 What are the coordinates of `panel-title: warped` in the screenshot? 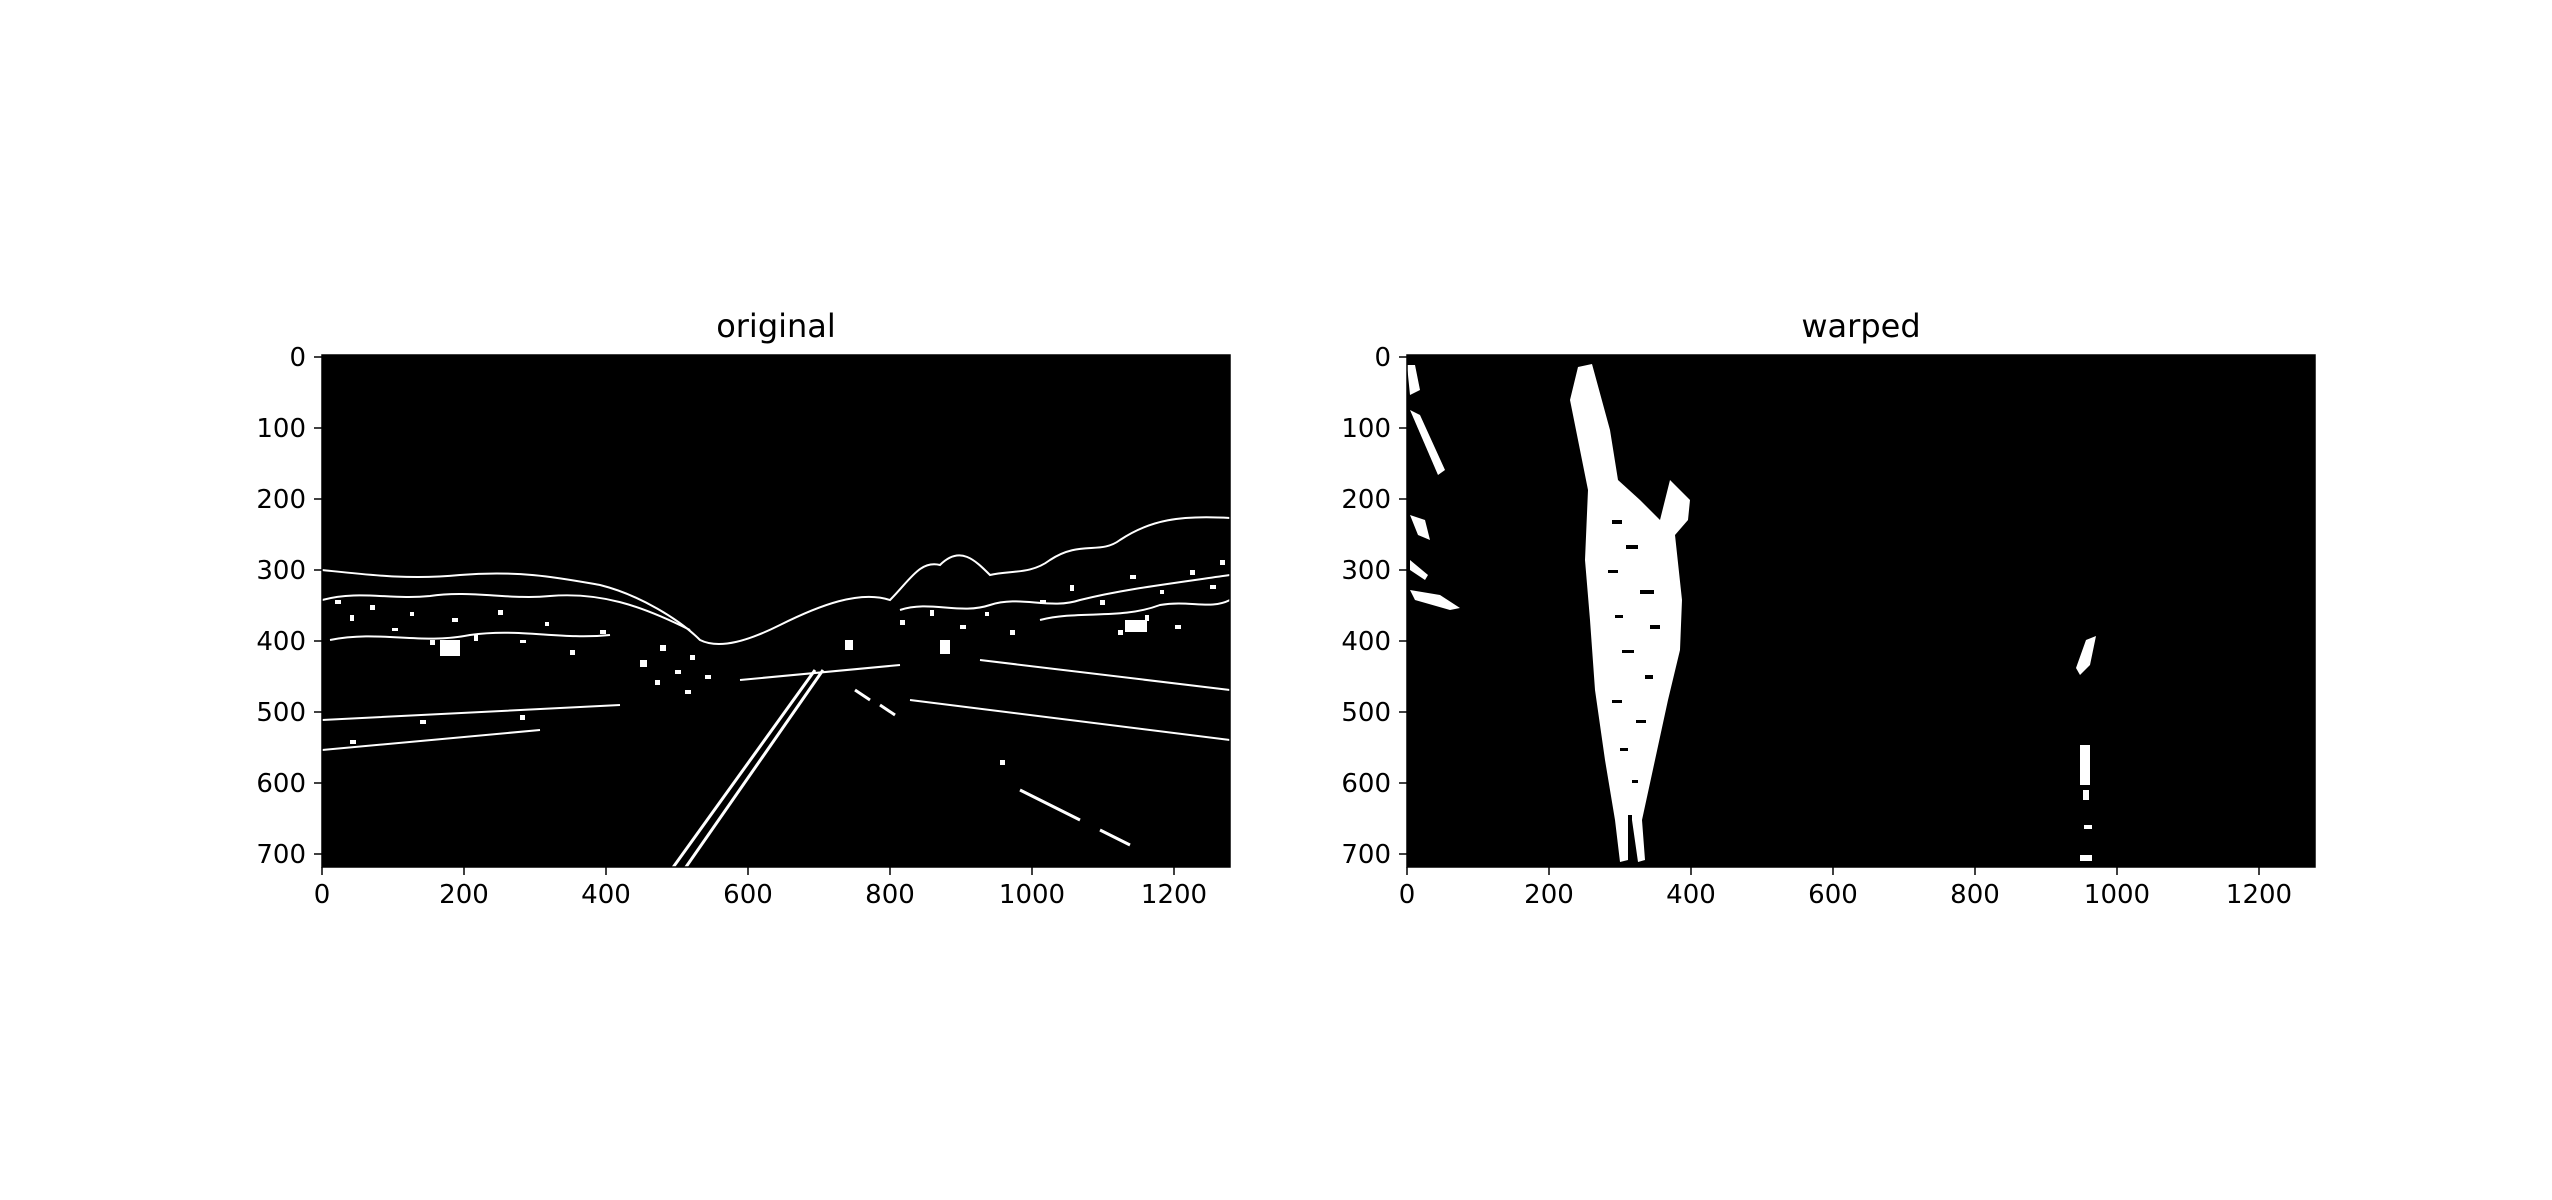 It's located at (1860, 326).